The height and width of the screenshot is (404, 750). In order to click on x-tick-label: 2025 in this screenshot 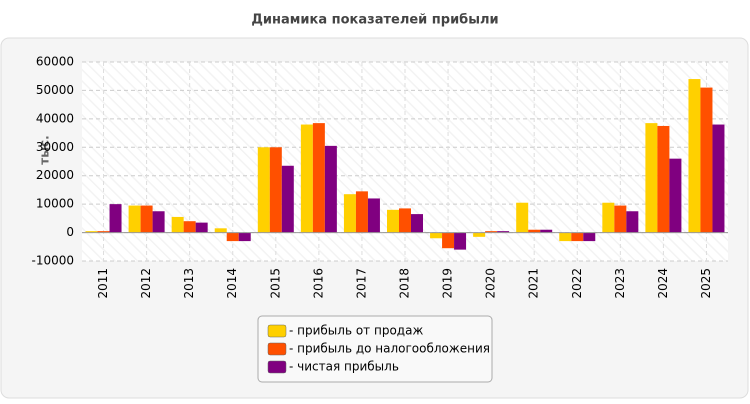, I will do `click(706, 283)`.